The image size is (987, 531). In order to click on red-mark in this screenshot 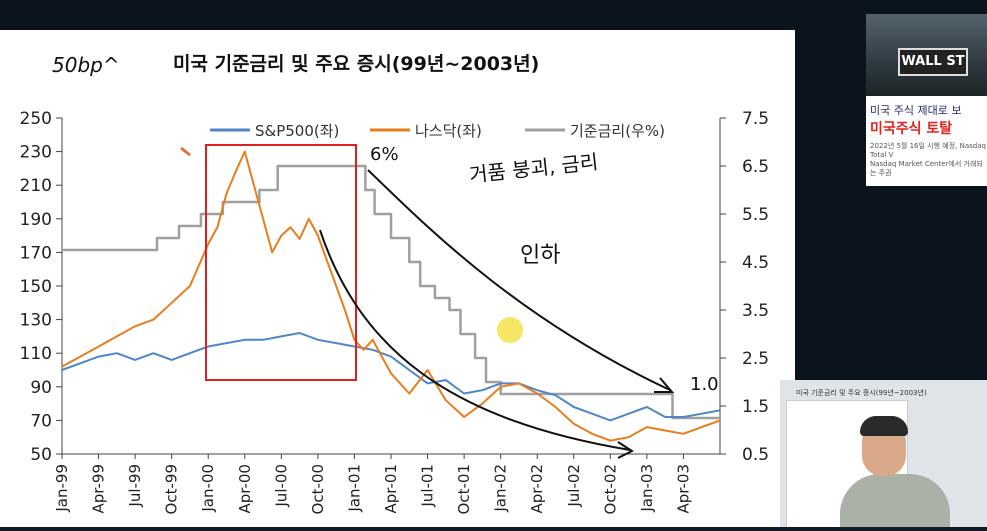, I will do `click(185, 151)`.